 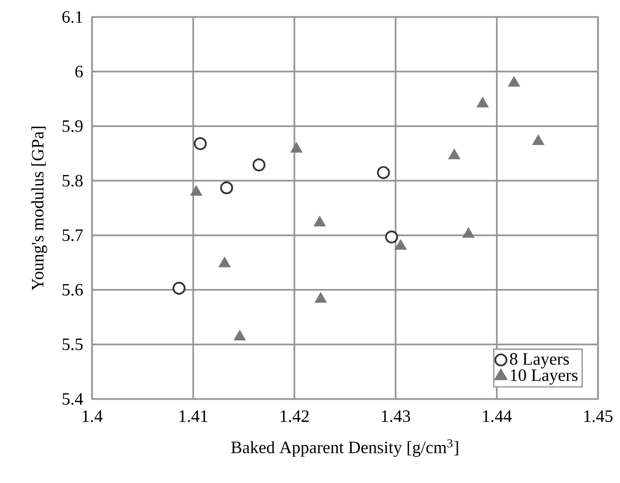 What do you see at coordinates (73, 399) in the screenshot?
I see `y-tick-label: 5.4` at bounding box center [73, 399].